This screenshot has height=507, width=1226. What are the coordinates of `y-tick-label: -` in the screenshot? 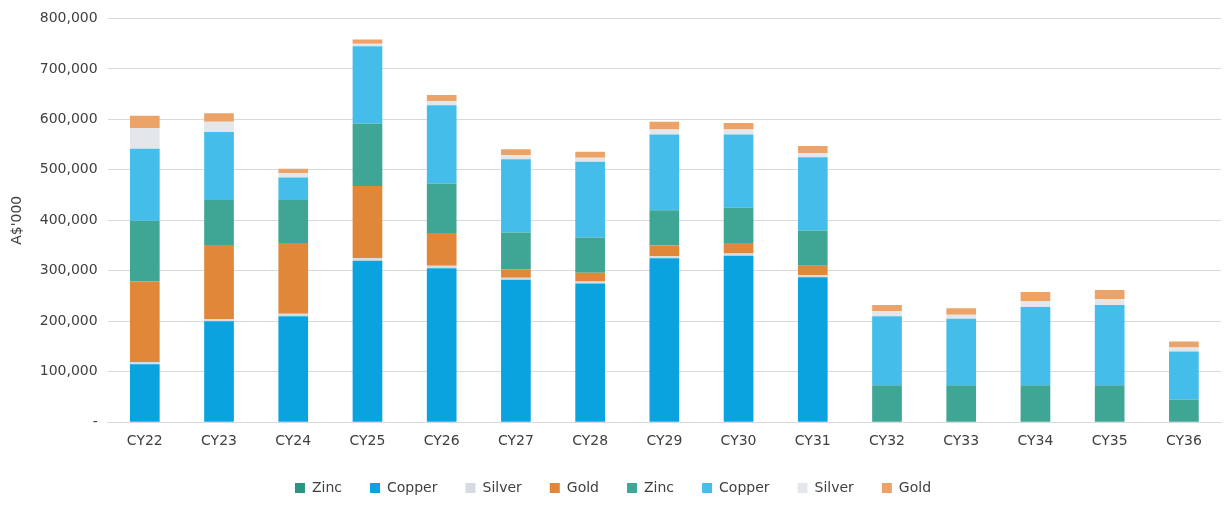 It's located at (95, 420).